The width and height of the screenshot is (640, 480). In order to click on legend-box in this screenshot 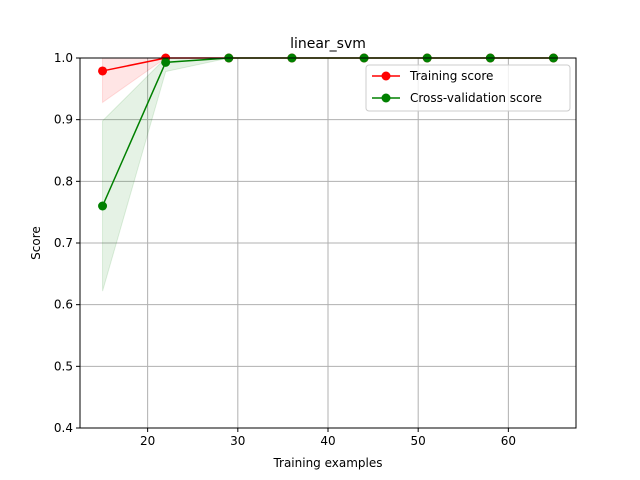, I will do `click(468, 88)`.